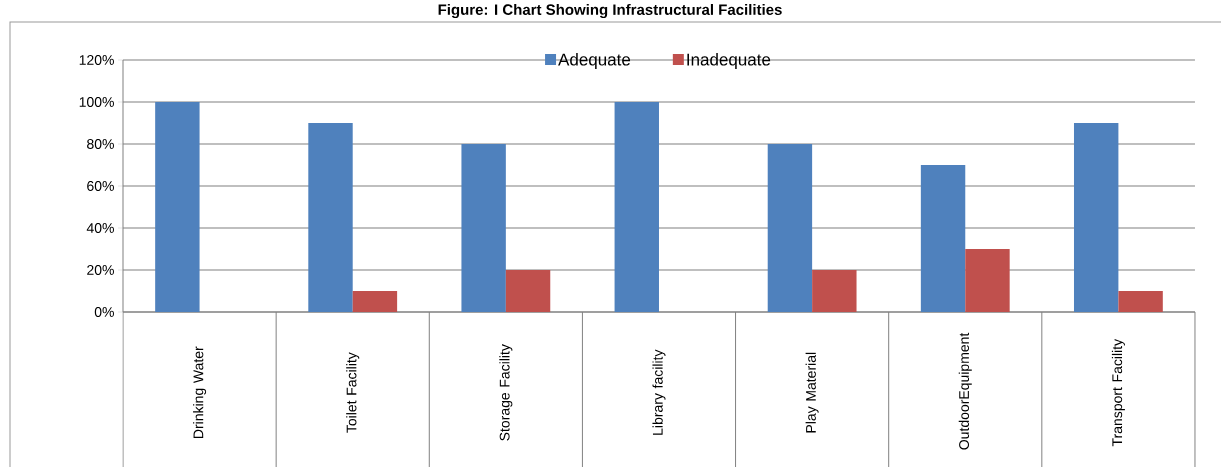  Describe the element at coordinates (812, 392) in the screenshot. I see `x-tick-label: Play Material` at that location.